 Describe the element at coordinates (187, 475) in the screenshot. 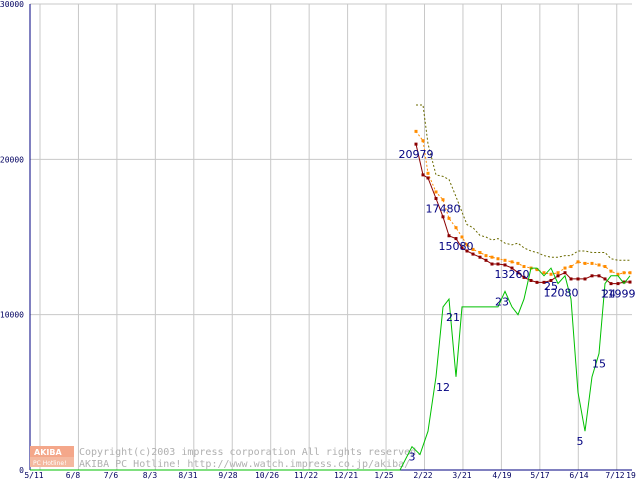

I see `x-tick-label: 8/31` at that location.